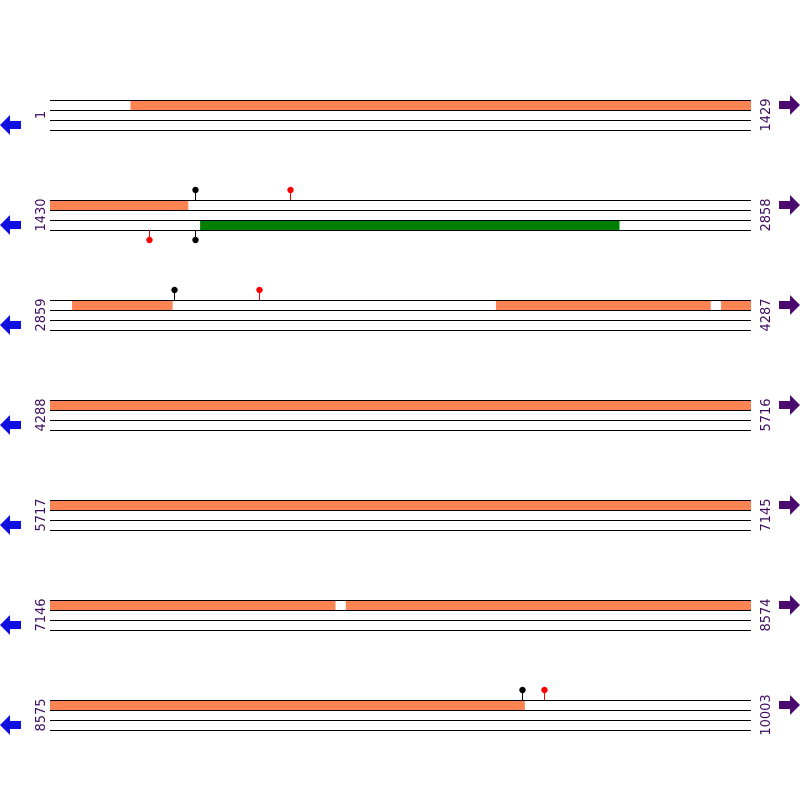 The height and width of the screenshot is (800, 800). What do you see at coordinates (766, 314) in the screenshot?
I see `row-end-label: 4287` at bounding box center [766, 314].